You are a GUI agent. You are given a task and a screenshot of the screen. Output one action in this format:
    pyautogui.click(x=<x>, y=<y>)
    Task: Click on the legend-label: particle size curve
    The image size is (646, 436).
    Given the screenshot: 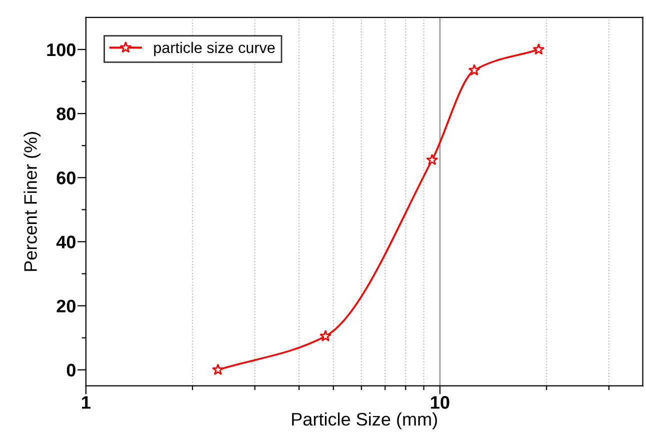 What is the action you would take?
    pyautogui.click(x=214, y=49)
    